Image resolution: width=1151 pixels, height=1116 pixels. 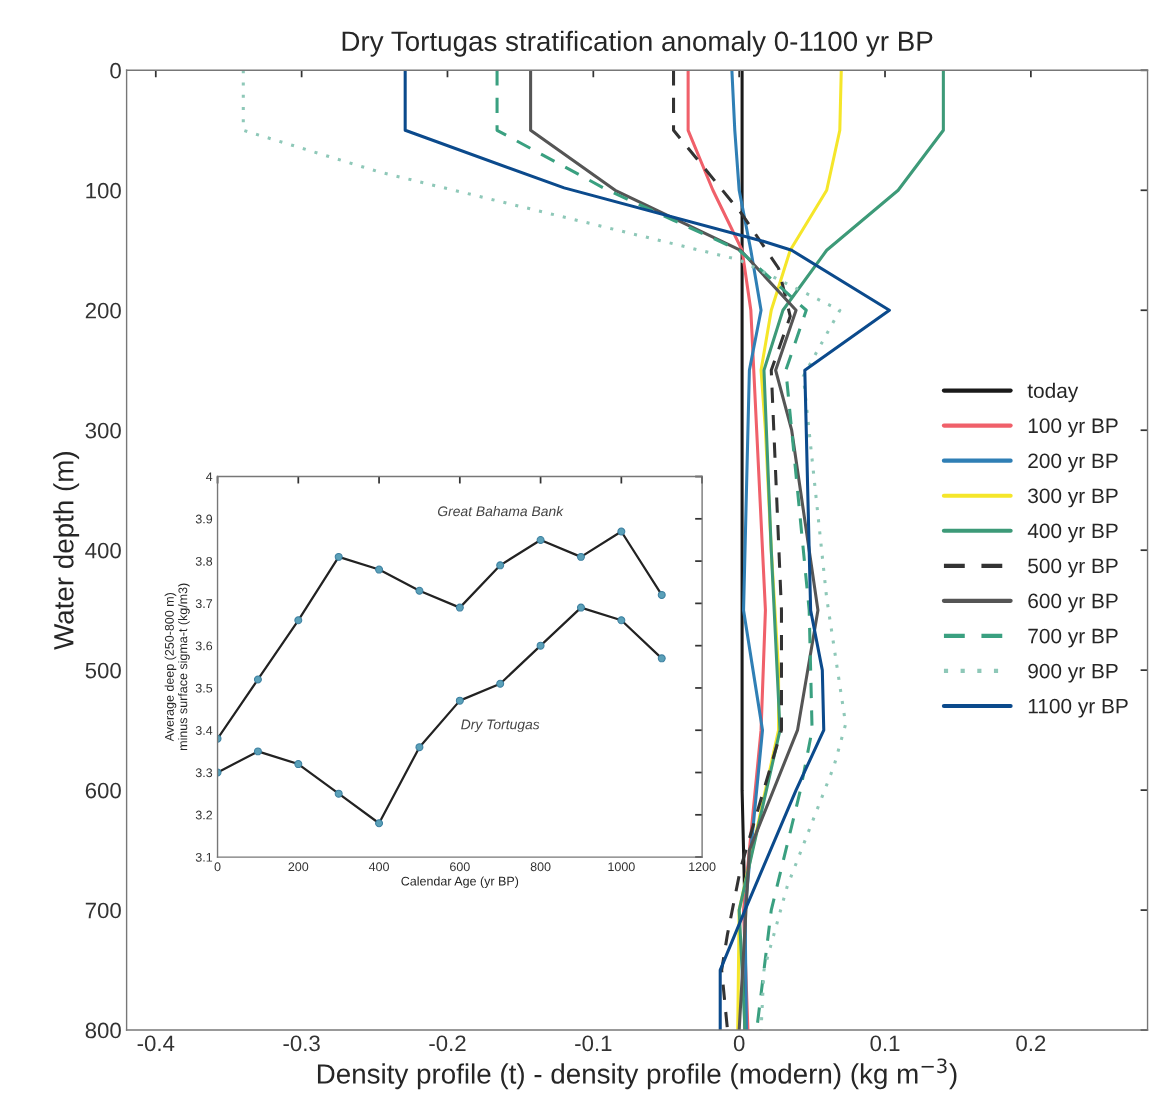 I want to click on legend-label: 1100 yr BP, so click(x=1078, y=708).